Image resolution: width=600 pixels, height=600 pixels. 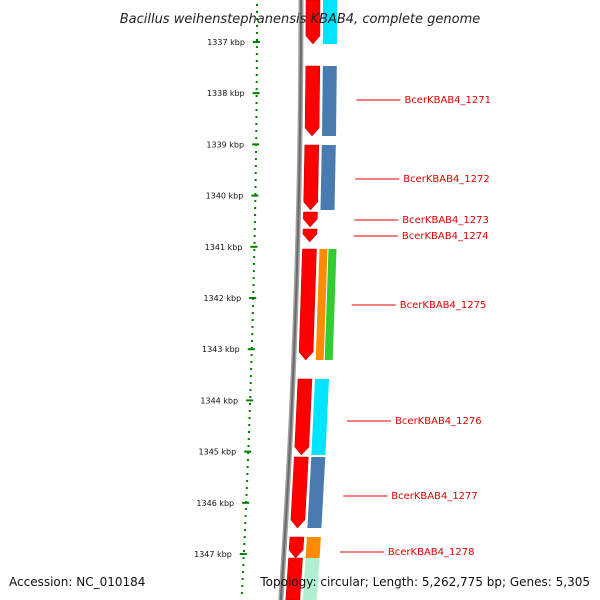 I want to click on gene-label: BcerKBAB4_1276, so click(x=438, y=421).